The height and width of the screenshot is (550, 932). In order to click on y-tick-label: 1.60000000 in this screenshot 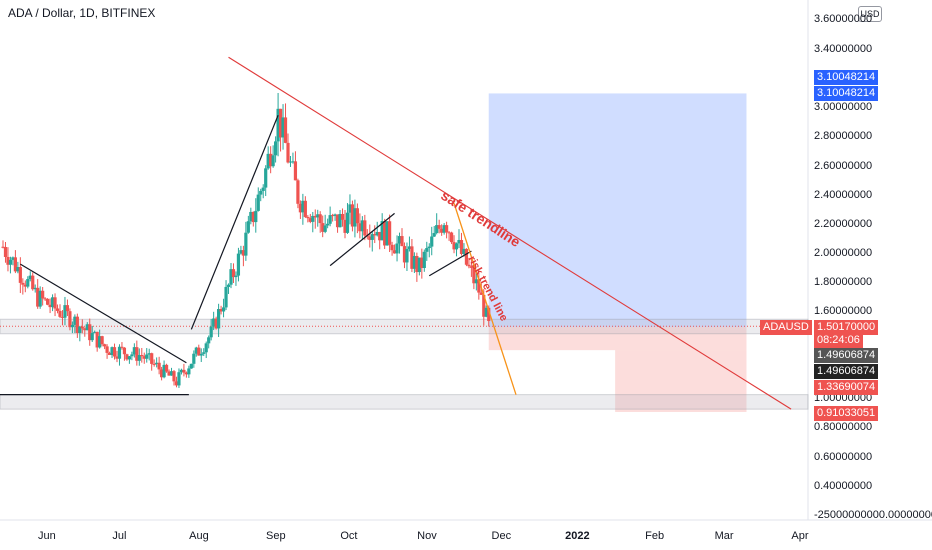, I will do `click(843, 311)`.